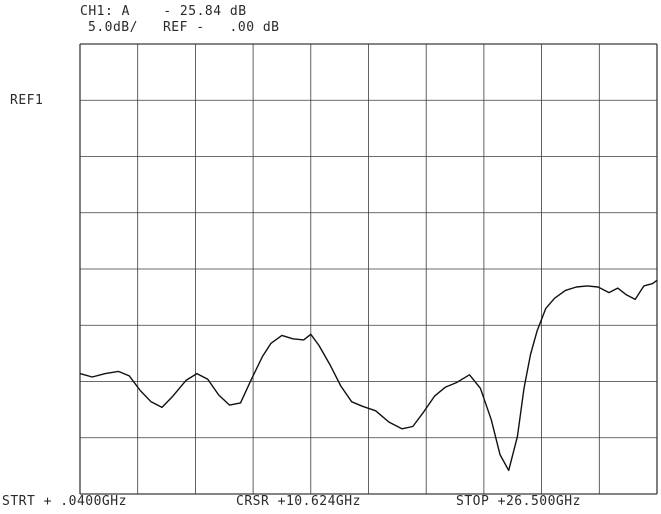  Describe the element at coordinates (518, 501) in the screenshot. I see `stop-frequency-label: STOP +26.500GHz` at that location.